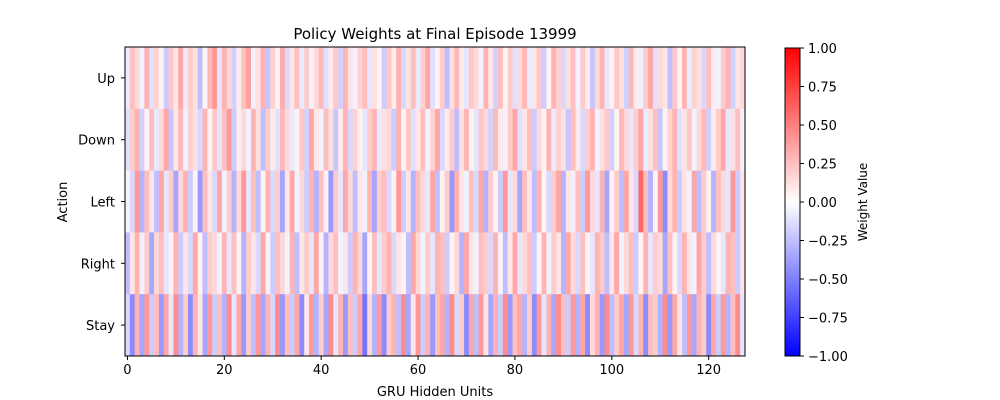  I want to click on colorbar-tick-label: −0.50, so click(828, 280).